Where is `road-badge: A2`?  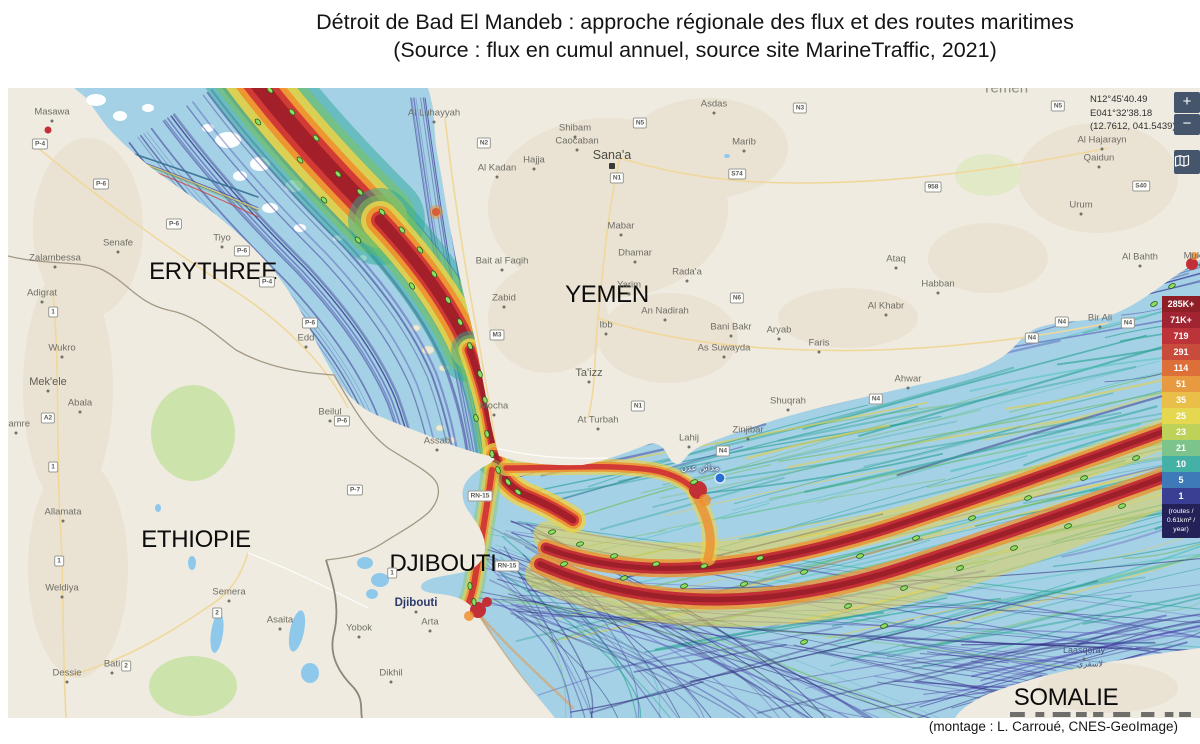
road-badge: A2 is located at coordinates (48, 418).